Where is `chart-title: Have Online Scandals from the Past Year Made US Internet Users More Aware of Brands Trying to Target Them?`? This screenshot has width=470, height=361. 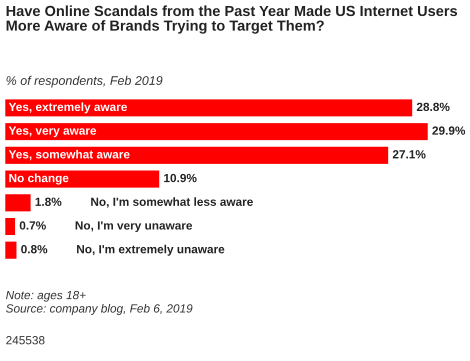
chart-title: Have Online Scandals from the Past Year Made US Internet Users More Aware of Brands Trying to Target Them? is located at coordinates (232, 19).